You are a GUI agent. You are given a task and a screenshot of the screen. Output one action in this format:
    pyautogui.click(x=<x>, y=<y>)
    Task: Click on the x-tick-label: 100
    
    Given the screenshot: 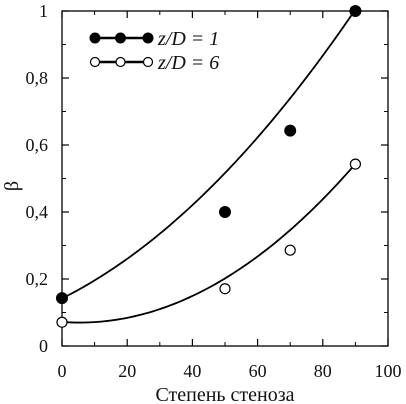 What is the action you would take?
    pyautogui.click(x=388, y=371)
    